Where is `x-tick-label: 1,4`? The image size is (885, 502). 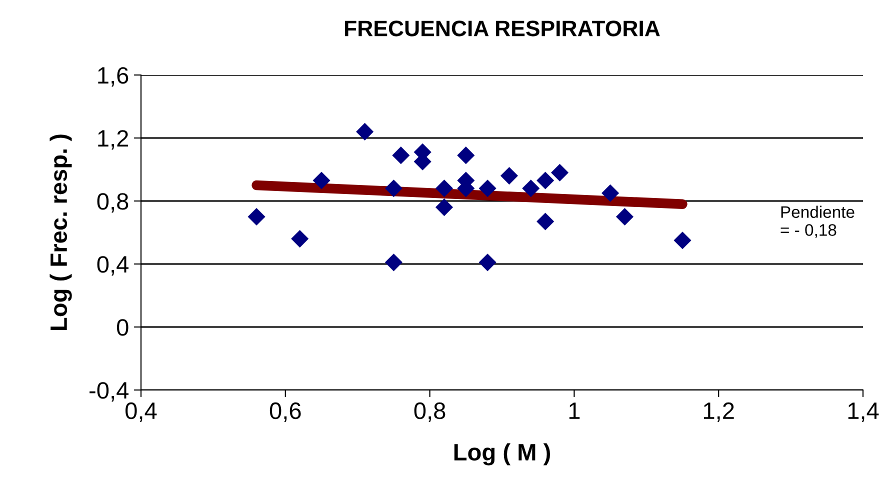 x-tick-label: 1,4 is located at coordinates (863, 412).